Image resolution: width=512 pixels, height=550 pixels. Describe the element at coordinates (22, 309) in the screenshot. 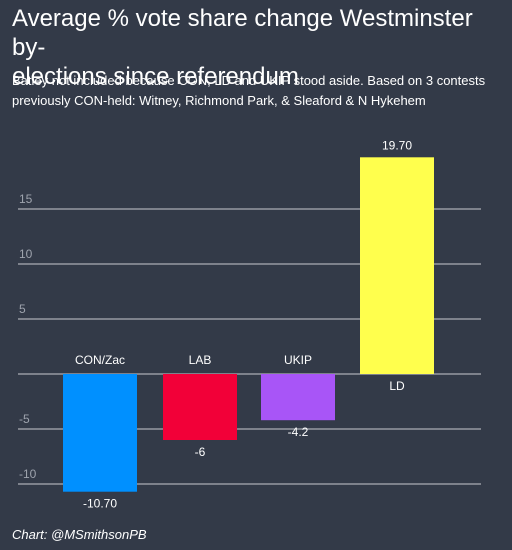

I see `y-tick-label: 5` at that location.